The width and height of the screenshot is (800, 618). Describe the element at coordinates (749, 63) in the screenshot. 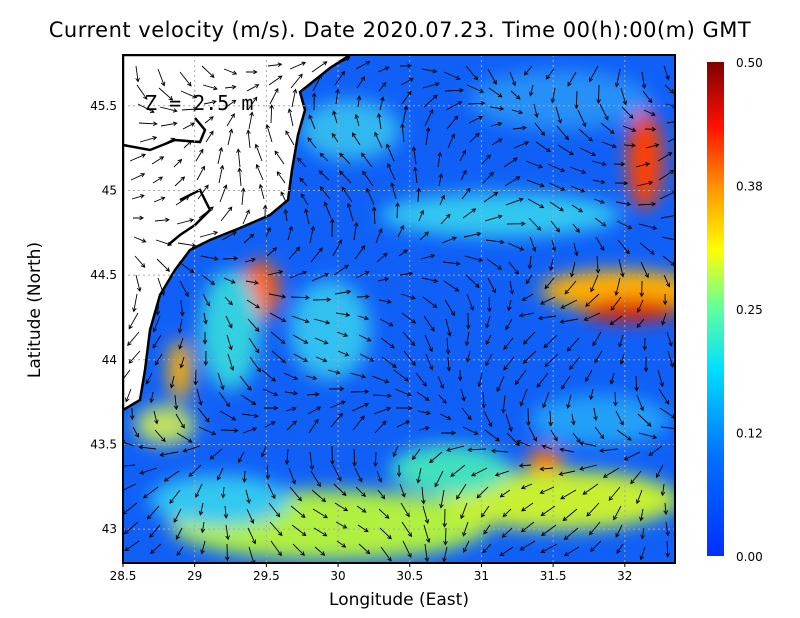

I see `colorbar-tick-label: 0.50` at that location.